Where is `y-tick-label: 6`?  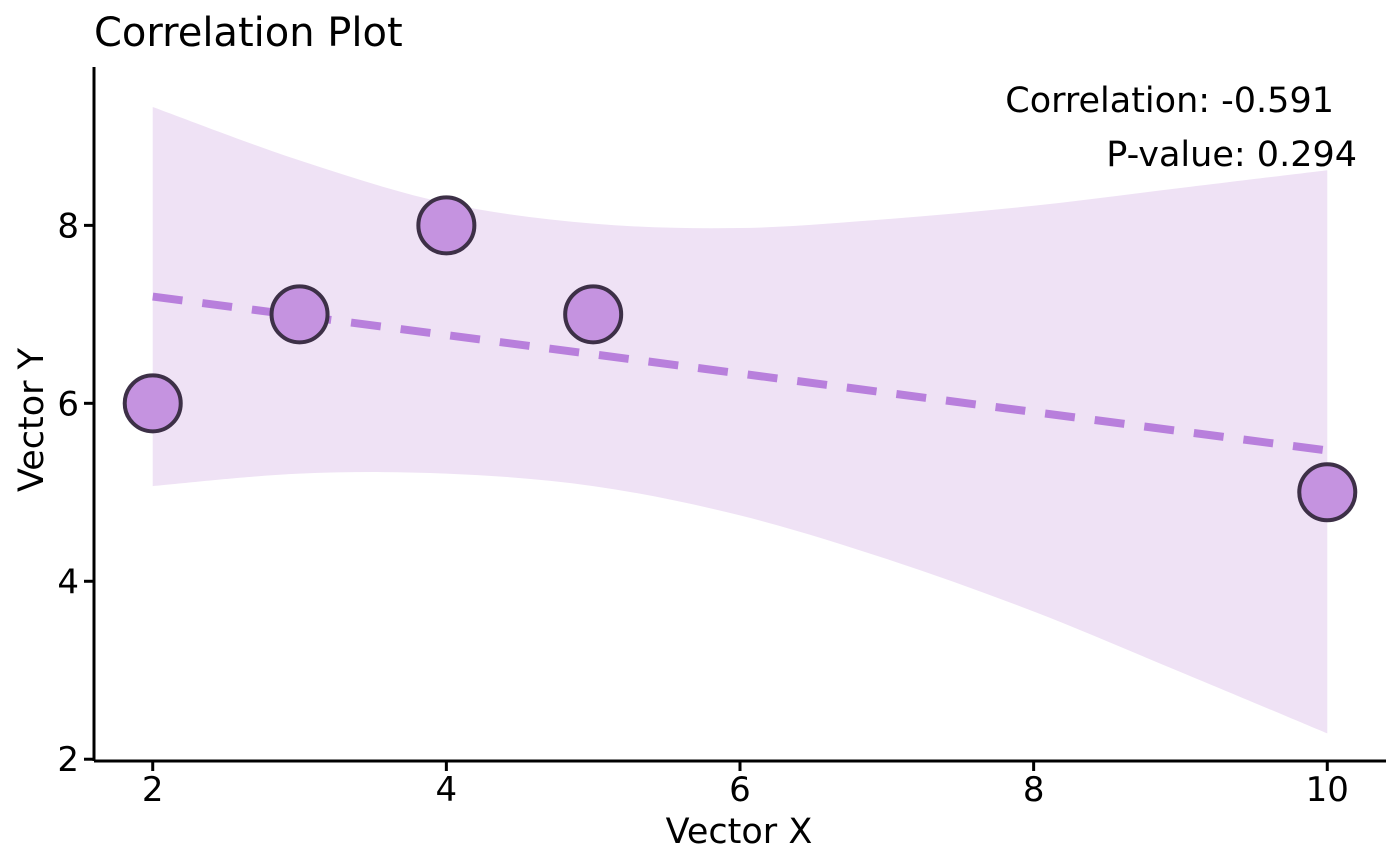
y-tick-label: 6 is located at coordinates (68, 404).